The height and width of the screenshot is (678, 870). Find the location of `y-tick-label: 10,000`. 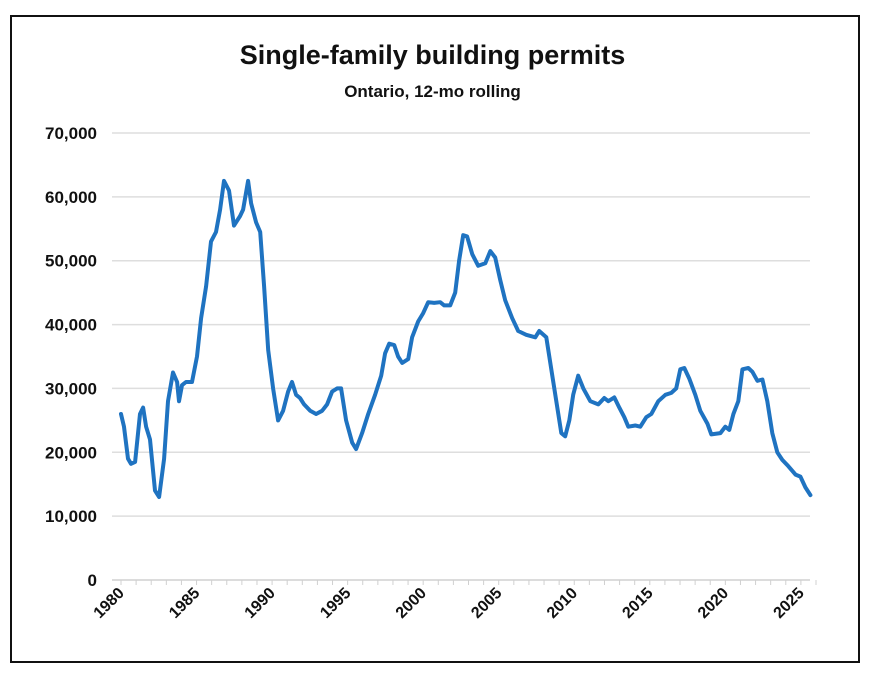

y-tick-label: 10,000 is located at coordinates (71, 516).